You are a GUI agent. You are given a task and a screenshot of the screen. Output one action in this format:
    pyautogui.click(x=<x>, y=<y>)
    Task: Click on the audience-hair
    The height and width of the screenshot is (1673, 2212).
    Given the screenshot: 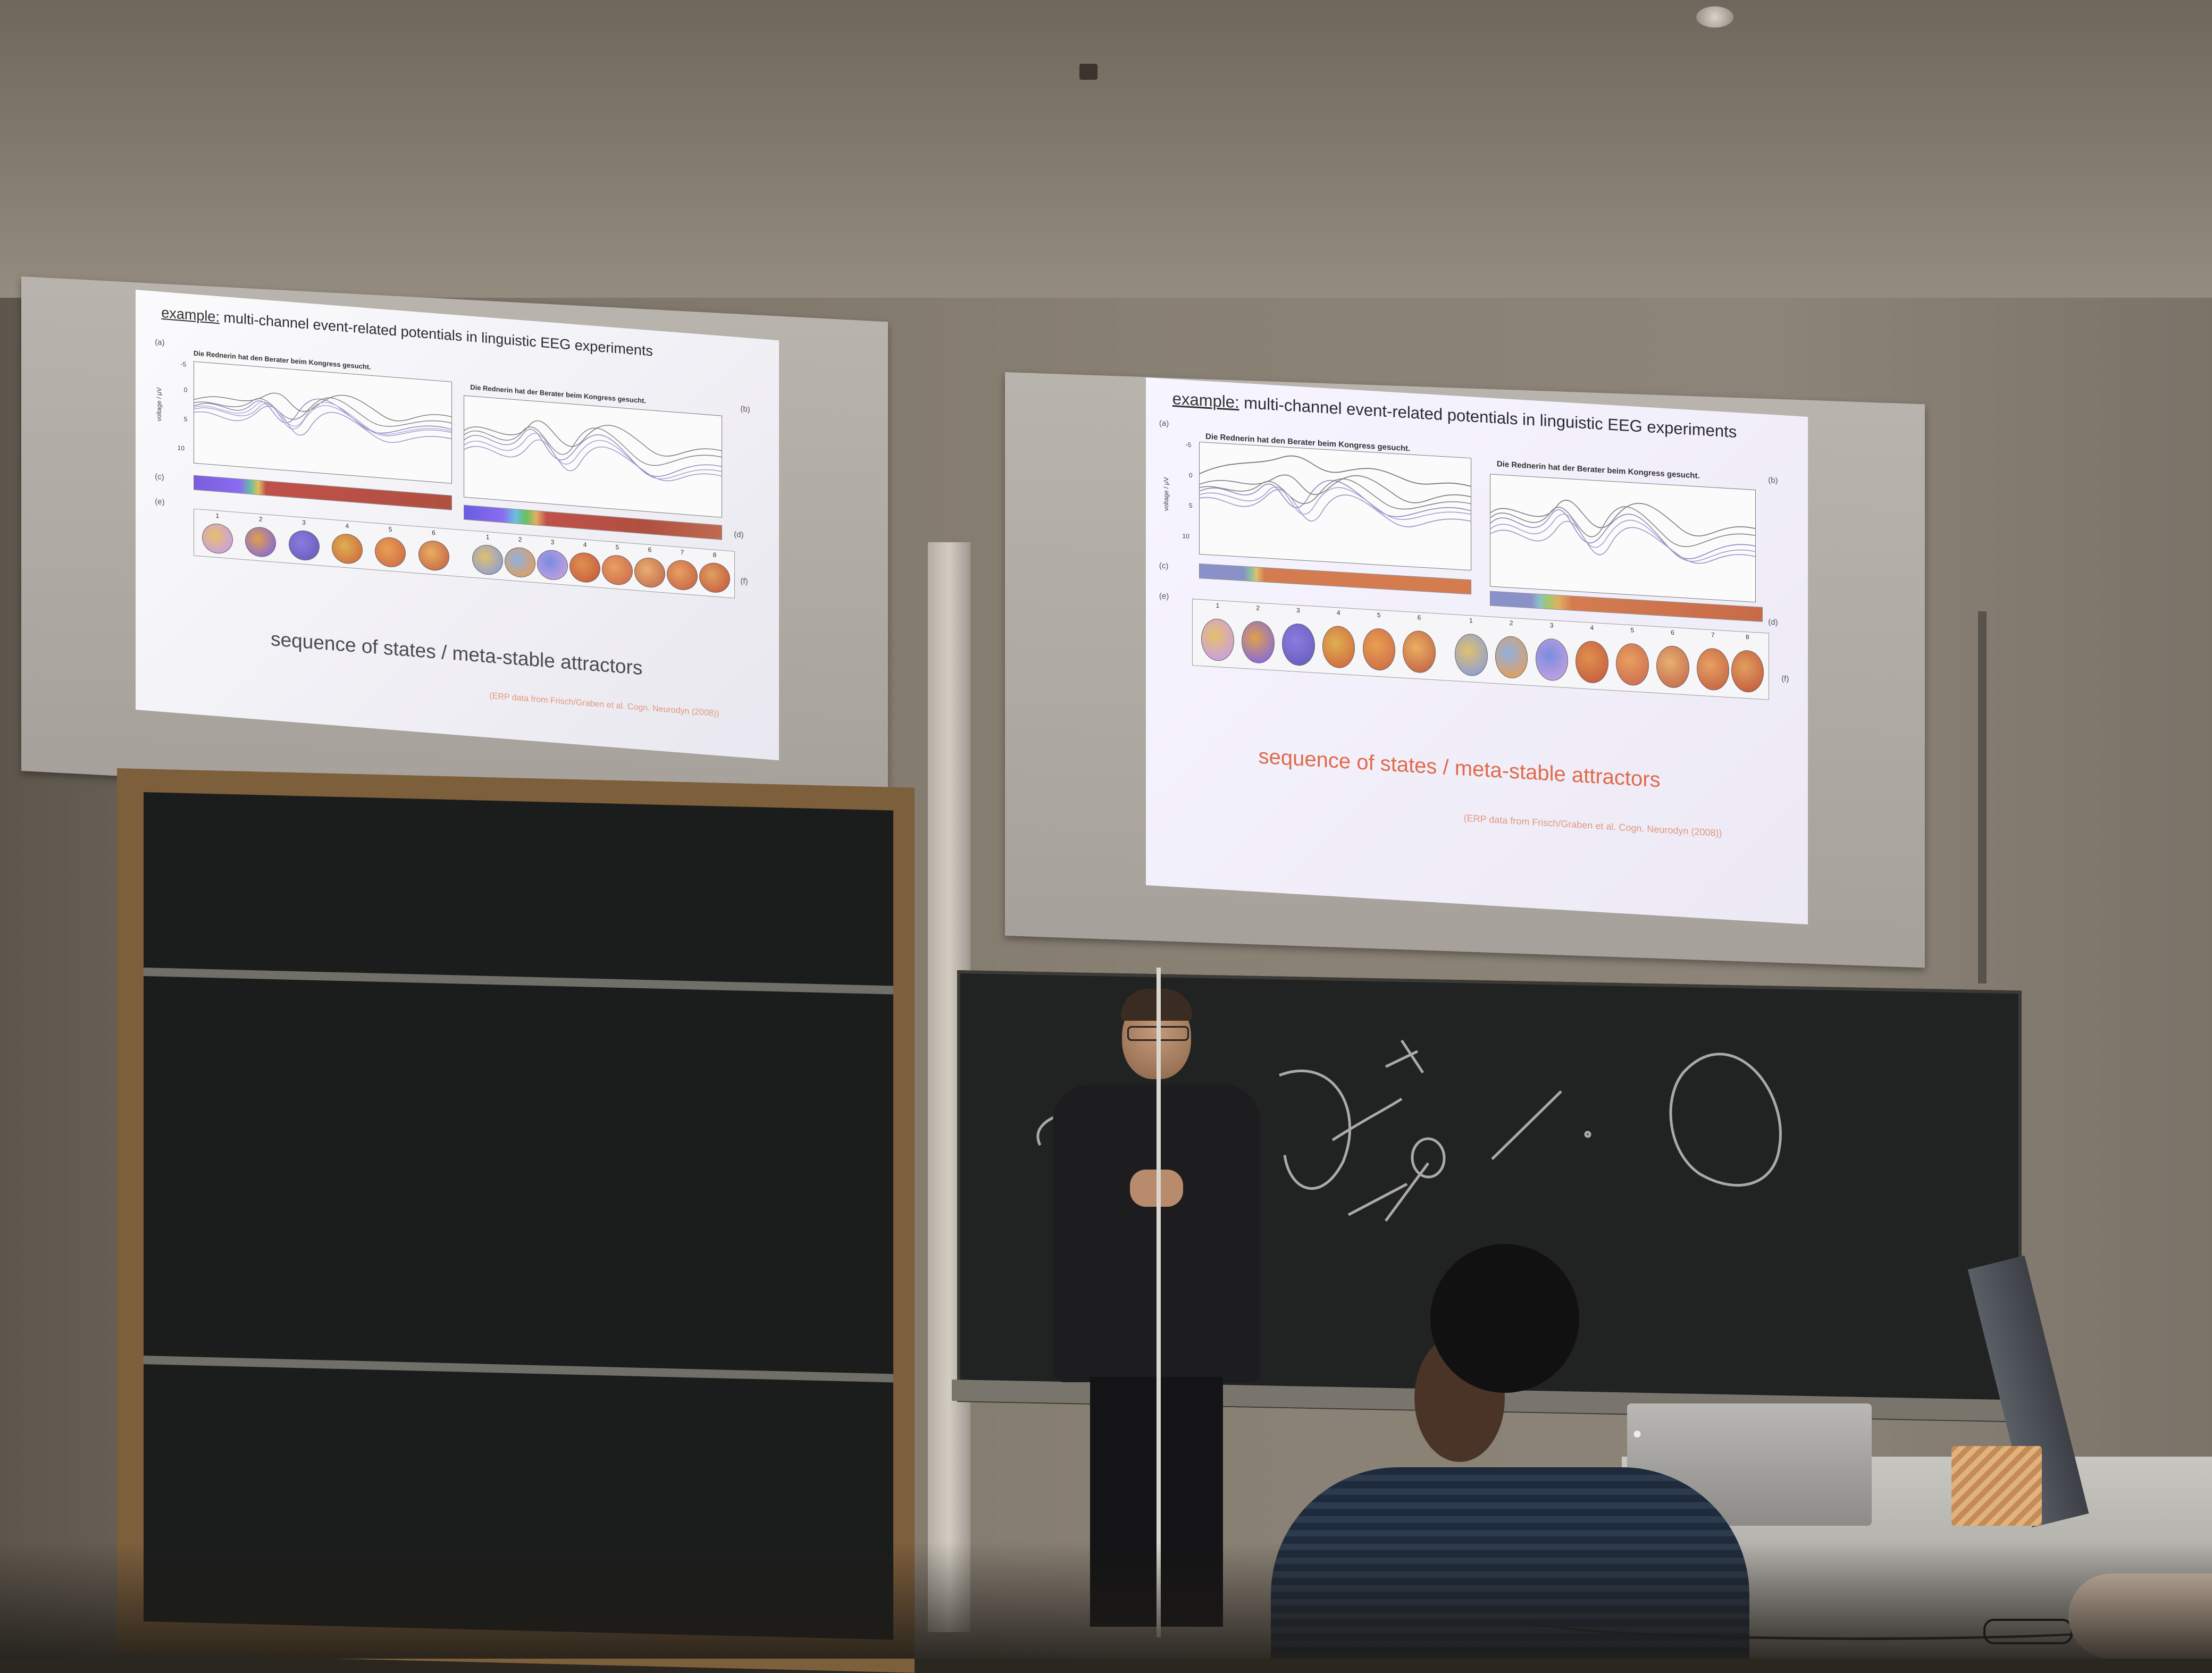 What is the action you would take?
    pyautogui.click(x=1504, y=1318)
    